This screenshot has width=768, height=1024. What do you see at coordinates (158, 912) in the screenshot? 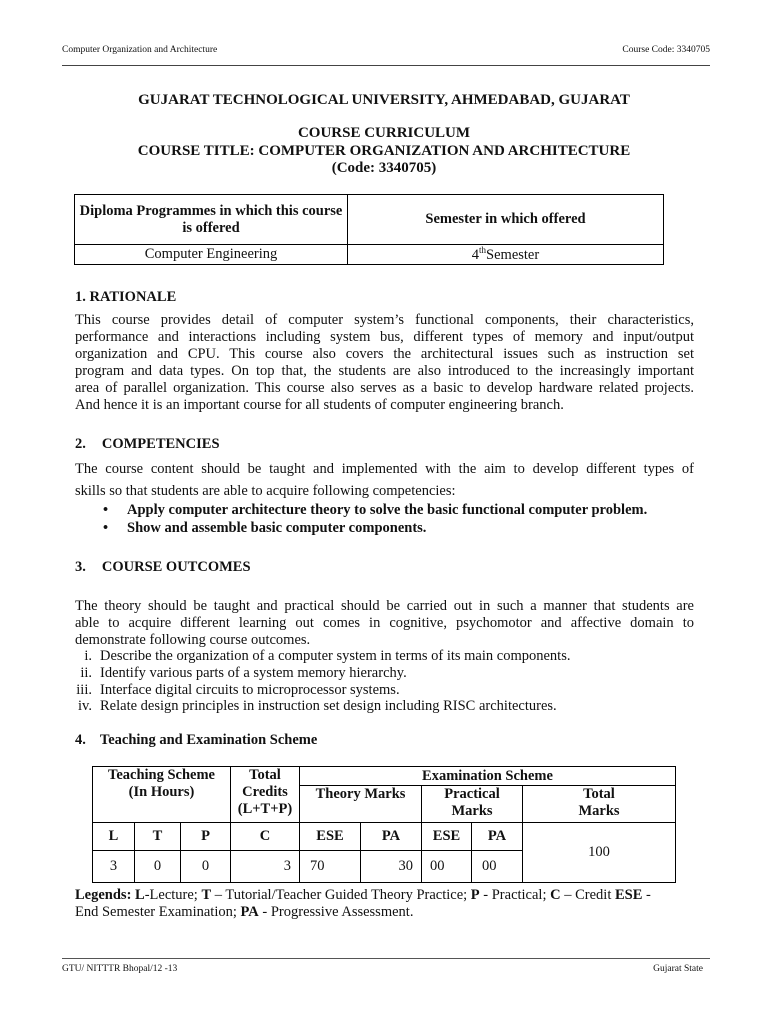
I see `legend-text: End Semester Examination;` at bounding box center [158, 912].